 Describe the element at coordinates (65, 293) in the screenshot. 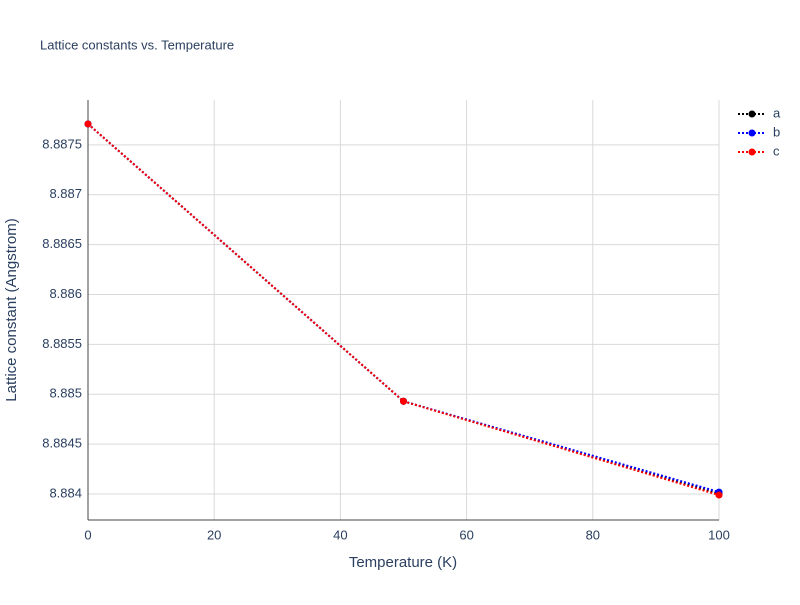

I see `y-tick-label: 8.886` at that location.